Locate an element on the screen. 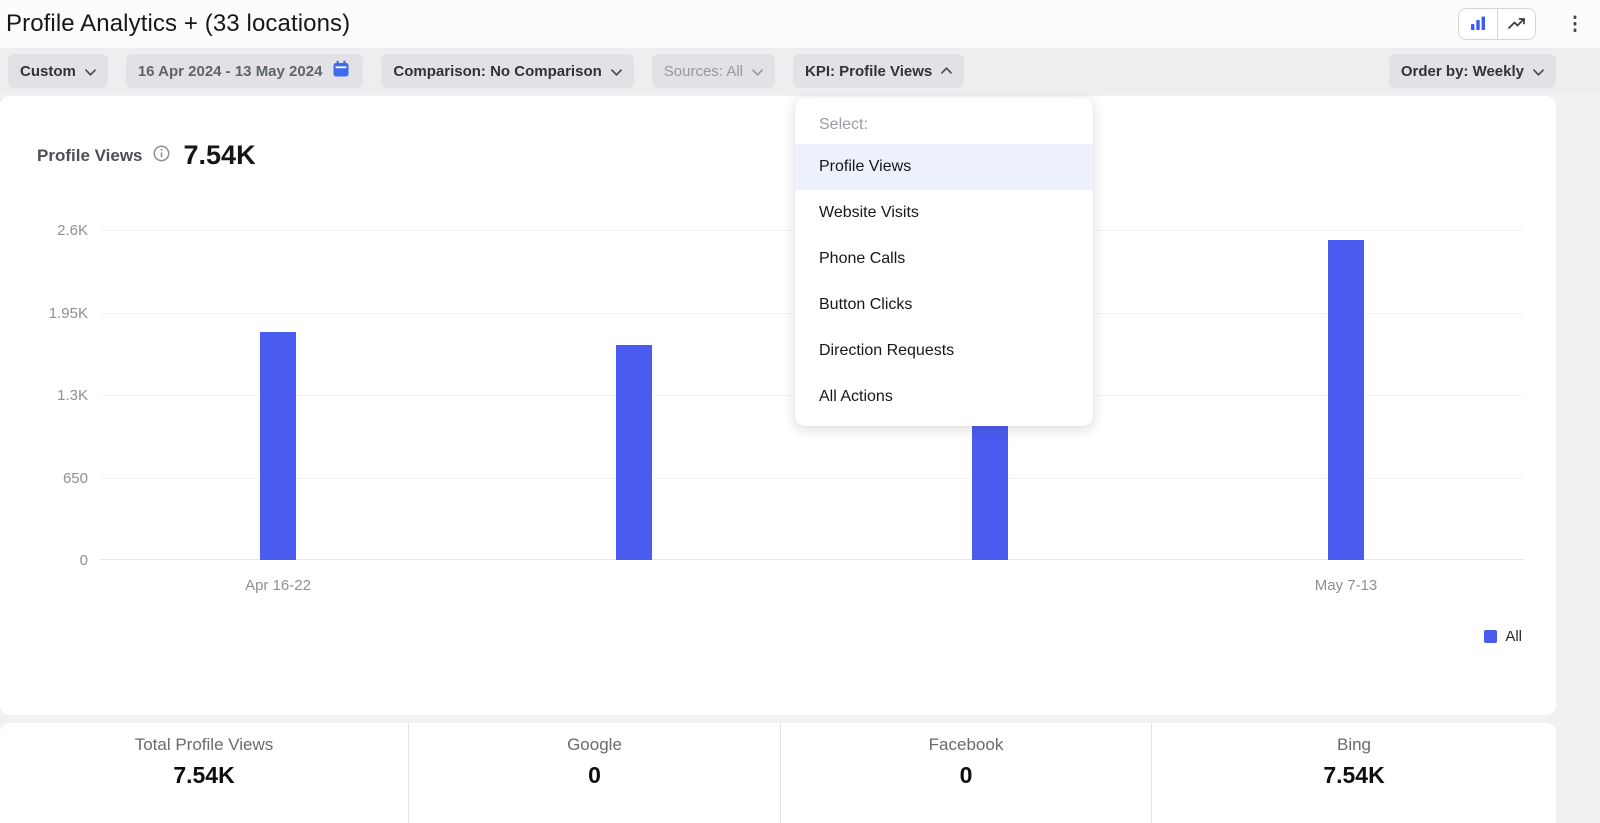 The height and width of the screenshot is (823, 1600). line-chart-icon is located at coordinates (1516, 24).